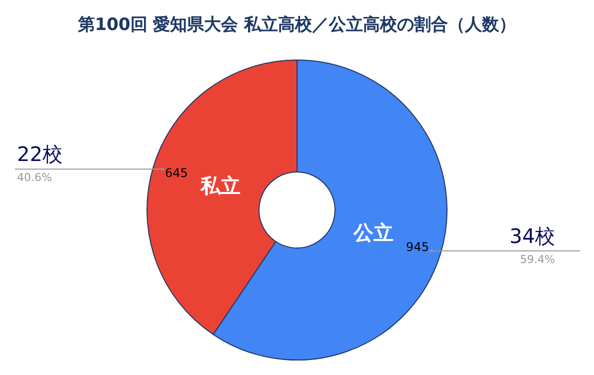 This screenshot has width=594, height=375. Describe the element at coordinates (176, 173) in the screenshot. I see `data-label: 645` at that location.